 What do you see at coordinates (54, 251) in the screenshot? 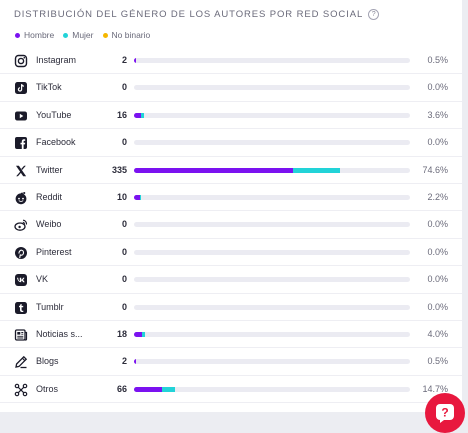
I see `network-name: Pinterest` at bounding box center [54, 251].